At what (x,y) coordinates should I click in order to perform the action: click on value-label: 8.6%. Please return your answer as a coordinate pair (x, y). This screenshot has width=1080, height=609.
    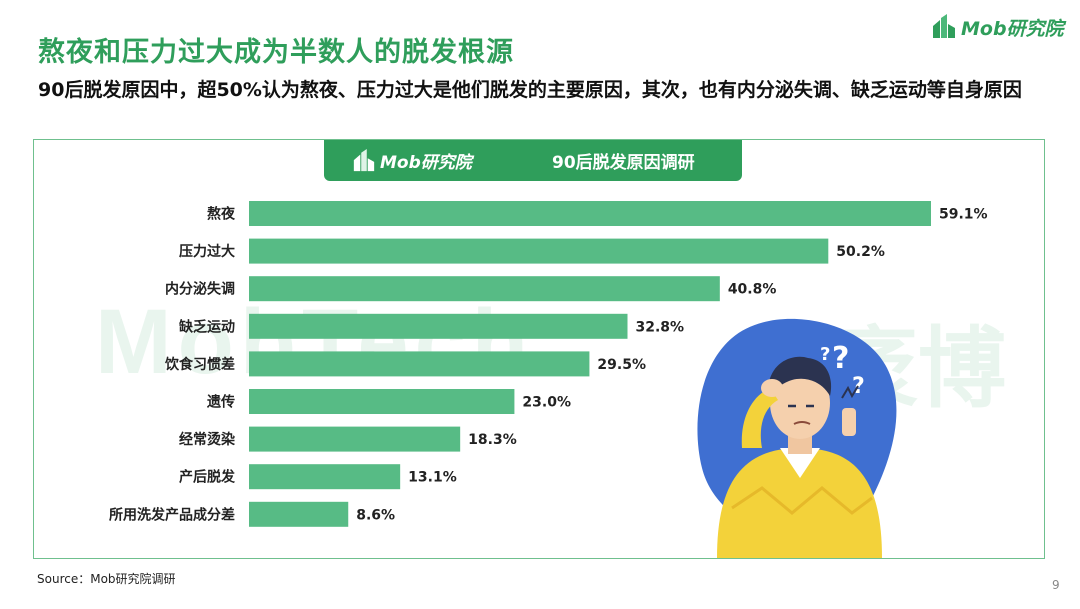
    Looking at the image, I should click on (375, 515).